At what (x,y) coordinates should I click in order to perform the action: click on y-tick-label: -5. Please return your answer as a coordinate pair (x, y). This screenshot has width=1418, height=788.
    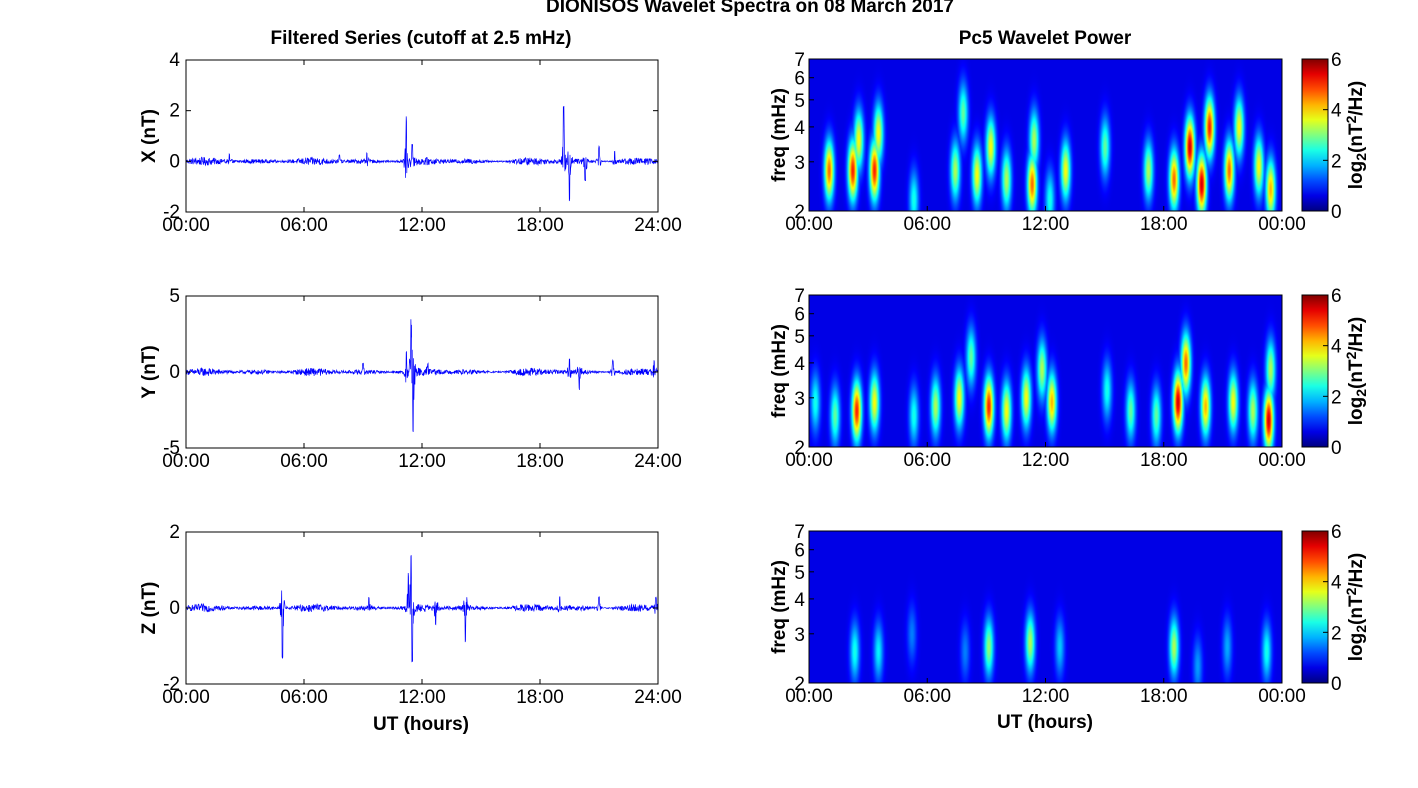
    Looking at the image, I should click on (171, 448).